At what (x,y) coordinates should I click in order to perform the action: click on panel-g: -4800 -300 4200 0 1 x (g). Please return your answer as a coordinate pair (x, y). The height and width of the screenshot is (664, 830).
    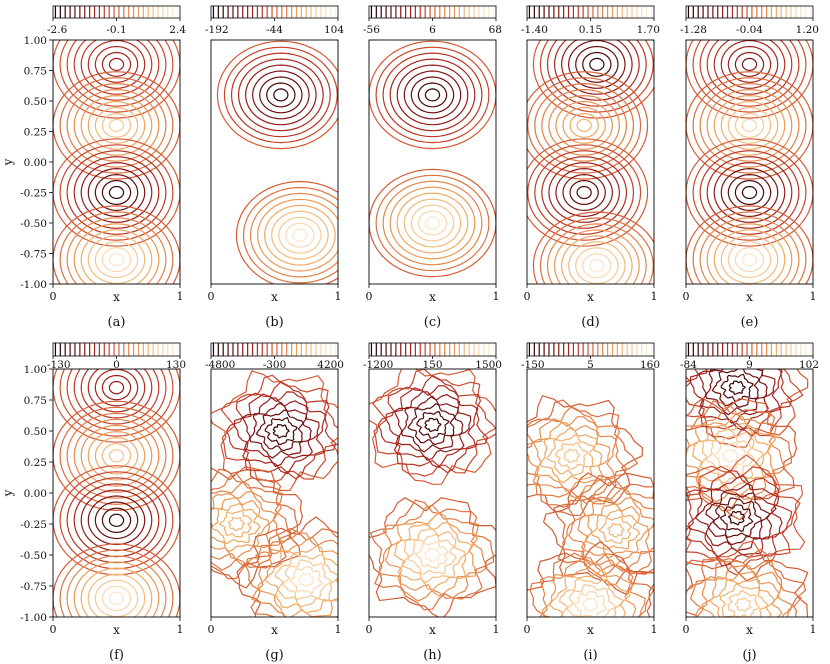
    Looking at the image, I should click on (274, 502).